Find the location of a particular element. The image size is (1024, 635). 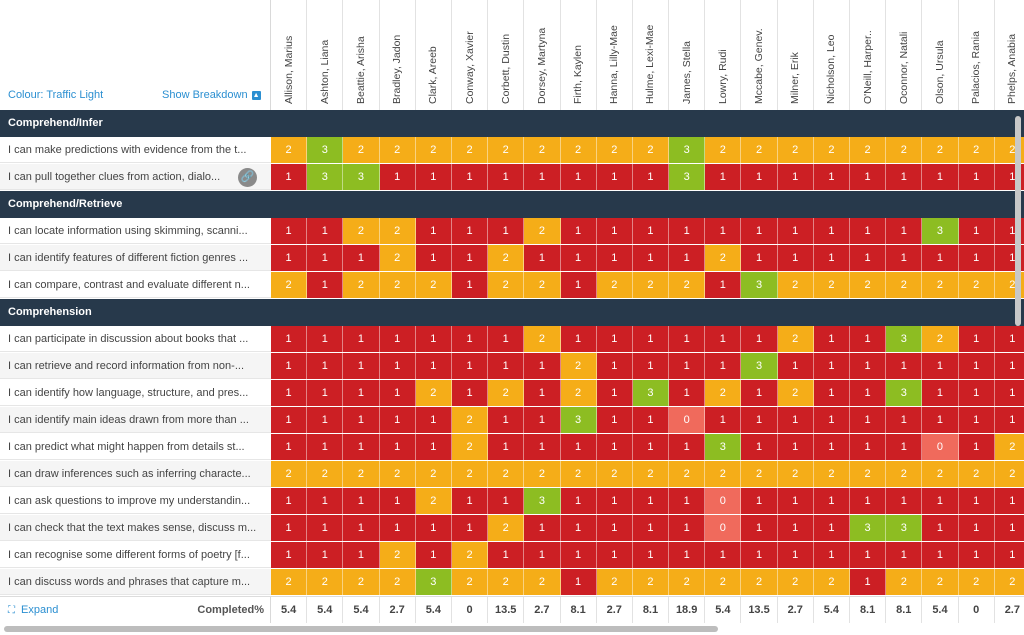

student-column-header: Olson, Ursula is located at coordinates (940, 55).